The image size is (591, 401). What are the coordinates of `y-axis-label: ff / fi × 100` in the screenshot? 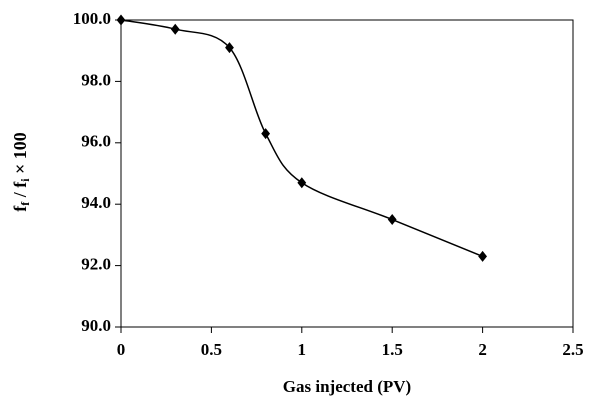 It's located at (21, 172).